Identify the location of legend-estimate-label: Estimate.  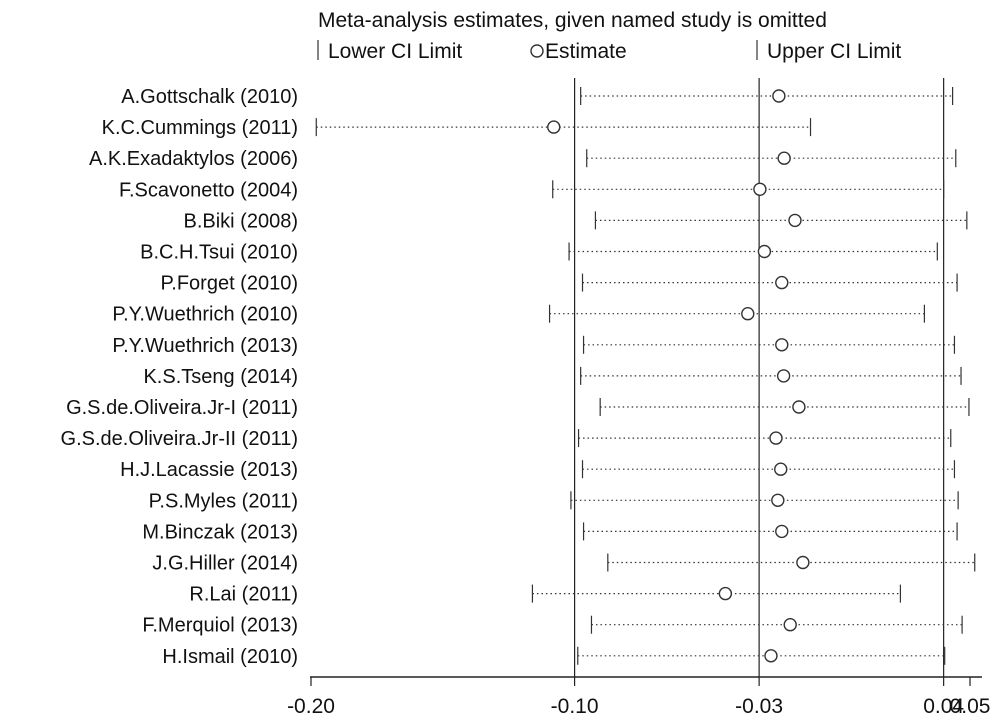
(586, 51).